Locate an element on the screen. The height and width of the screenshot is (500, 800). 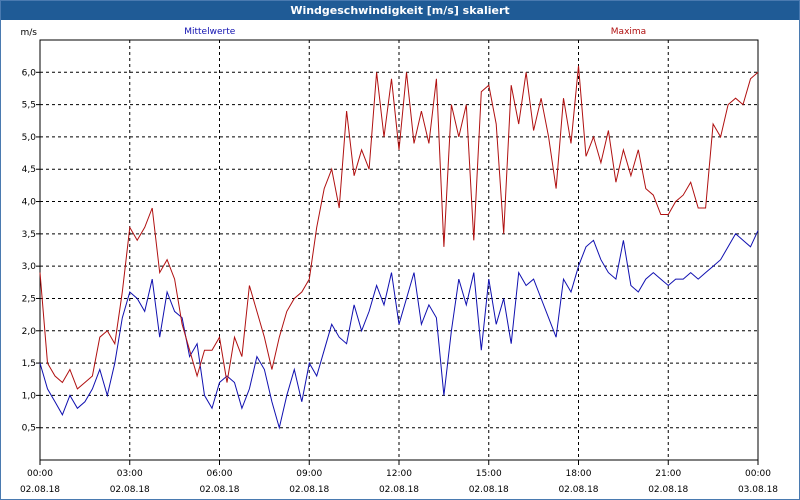
x-tick-label-time: 15:00 is located at coordinates (489, 474).